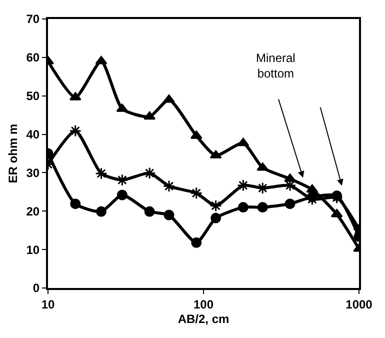 This screenshot has width=385, height=338. Describe the element at coordinates (33, 96) in the screenshot. I see `y-tick-label: 50` at that location.